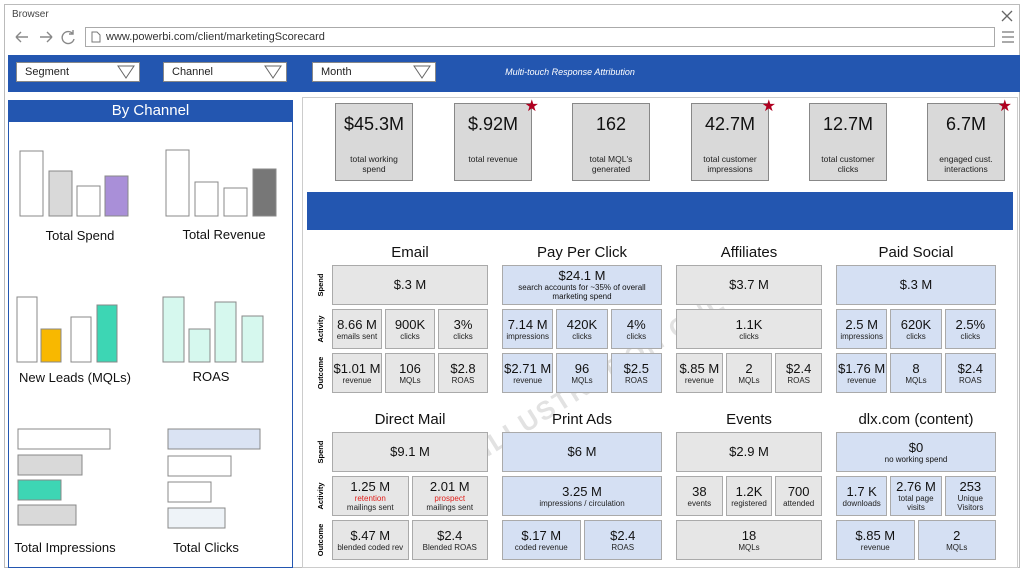 The height and width of the screenshot is (572, 1024). Describe the element at coordinates (749, 540) in the screenshot. I see `outcome-row: 18 MQLs` at that location.